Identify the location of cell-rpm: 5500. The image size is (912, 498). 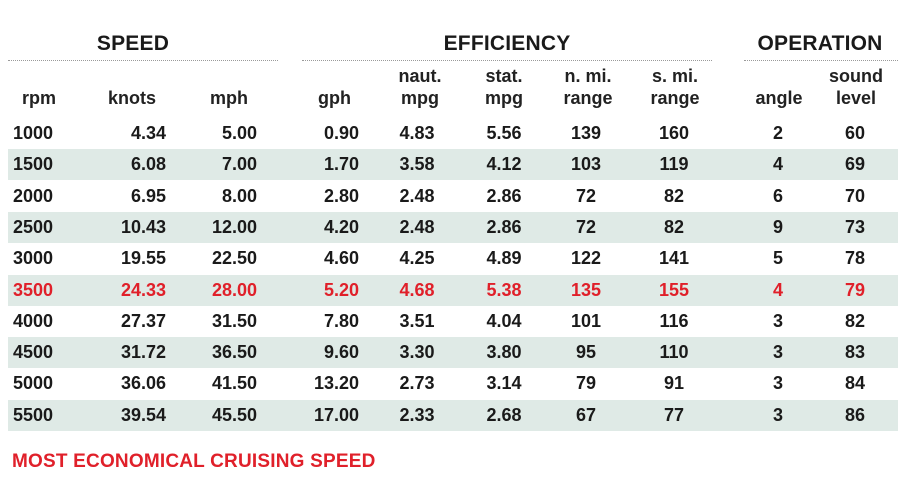
(33, 414).